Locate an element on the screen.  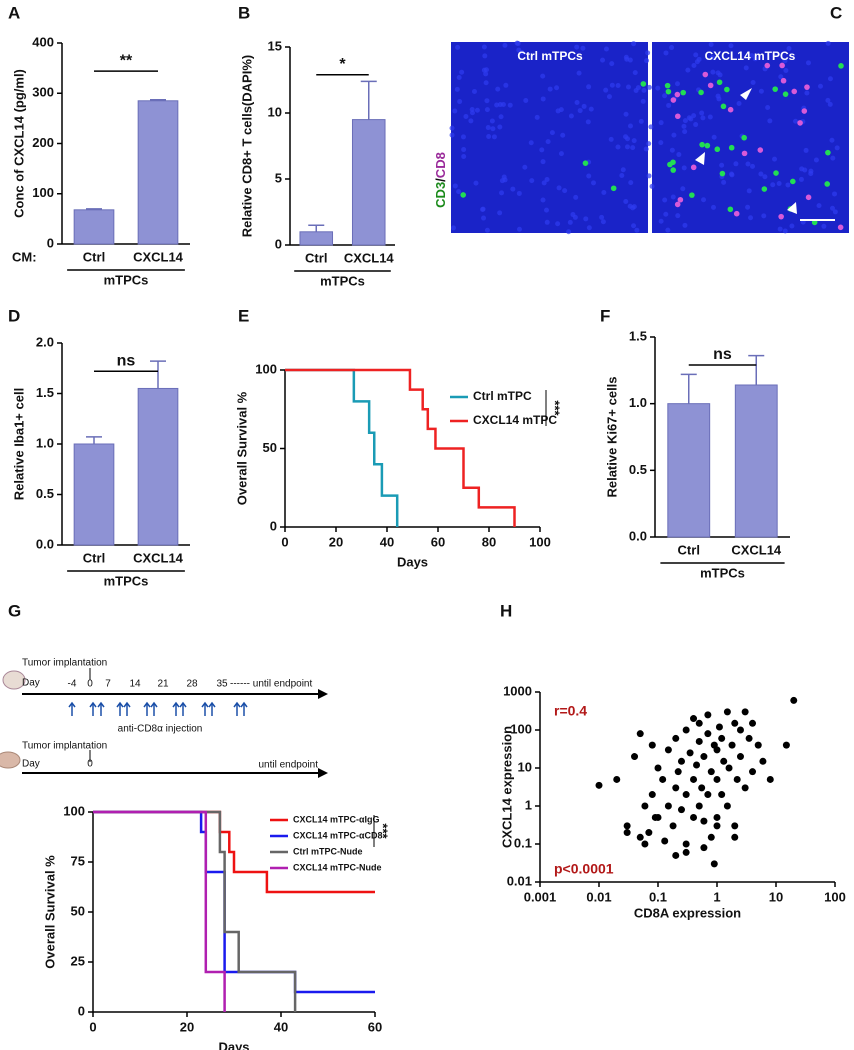
y-tick-label: 50 is located at coordinates (78, 910).